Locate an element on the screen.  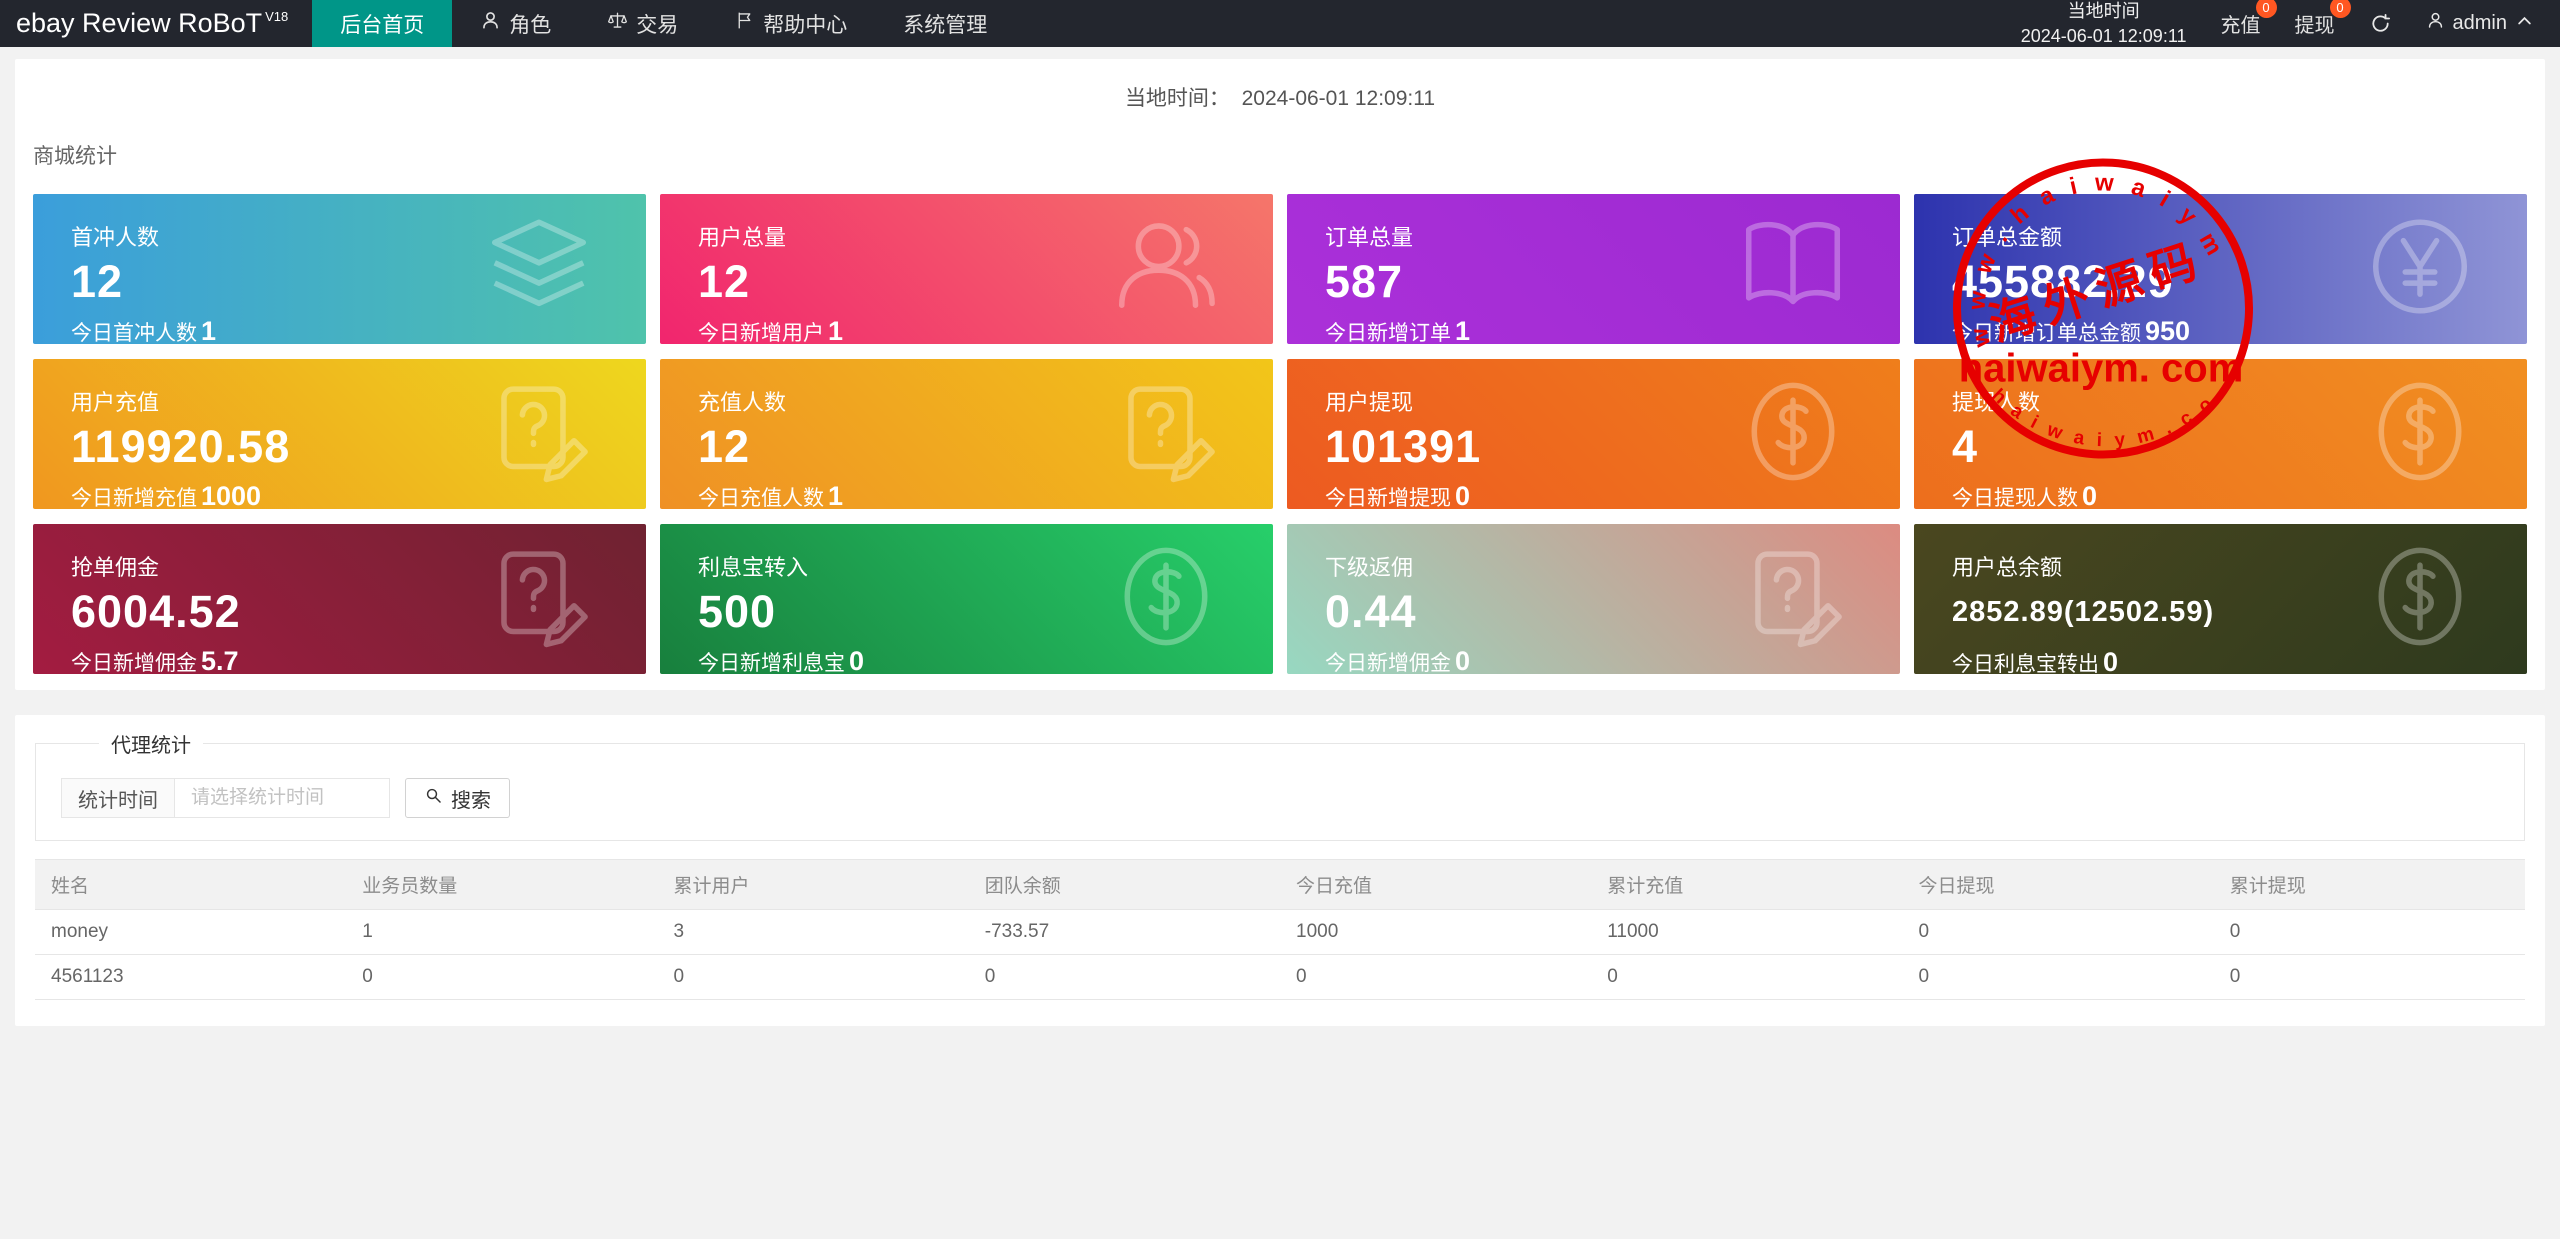
card-line-label: 今日提现人数 is located at coordinates (2015, 498).